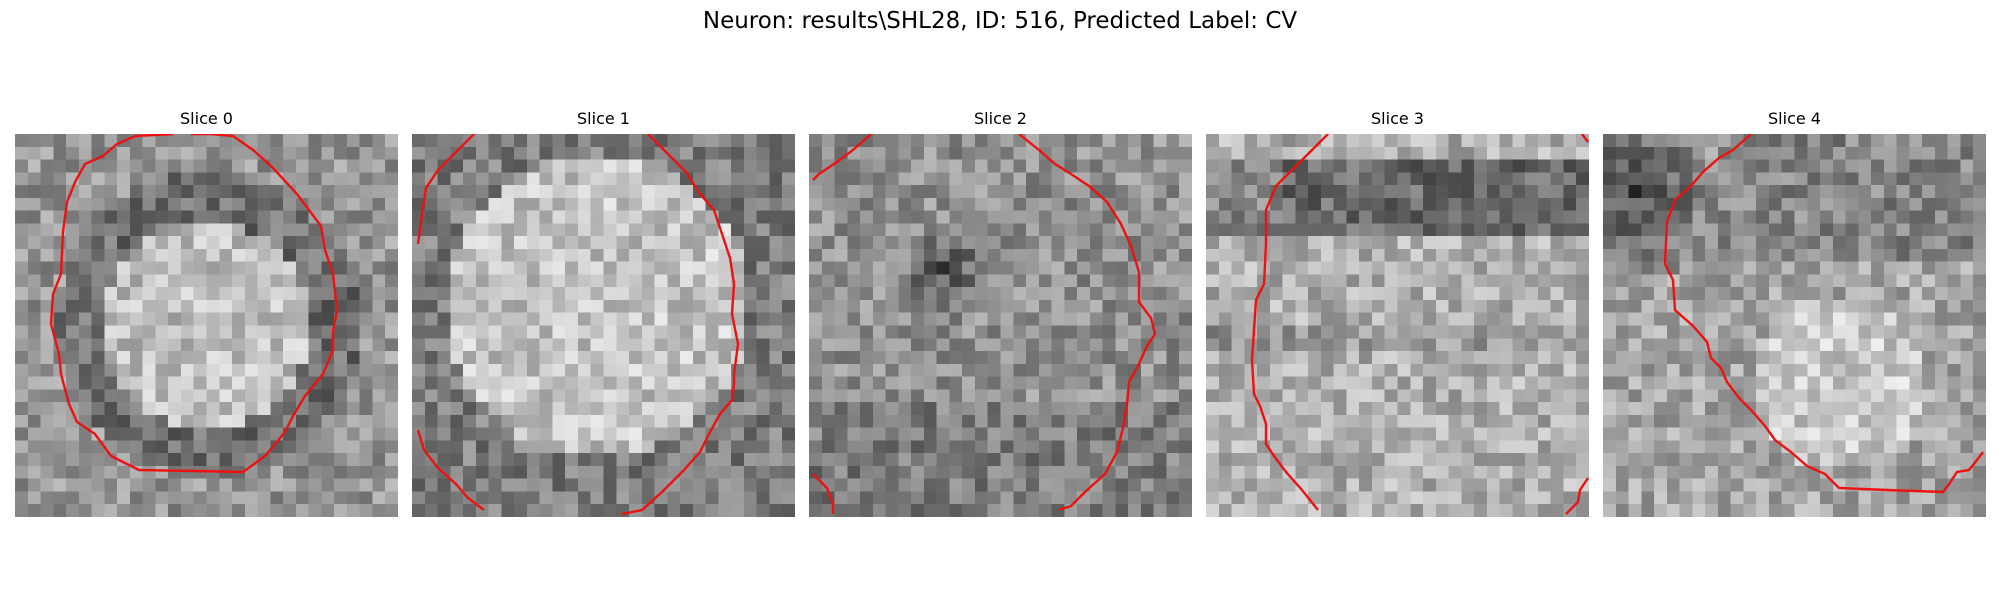  What do you see at coordinates (206, 118) in the screenshot?
I see `slice-title-0: Slice 0` at bounding box center [206, 118].